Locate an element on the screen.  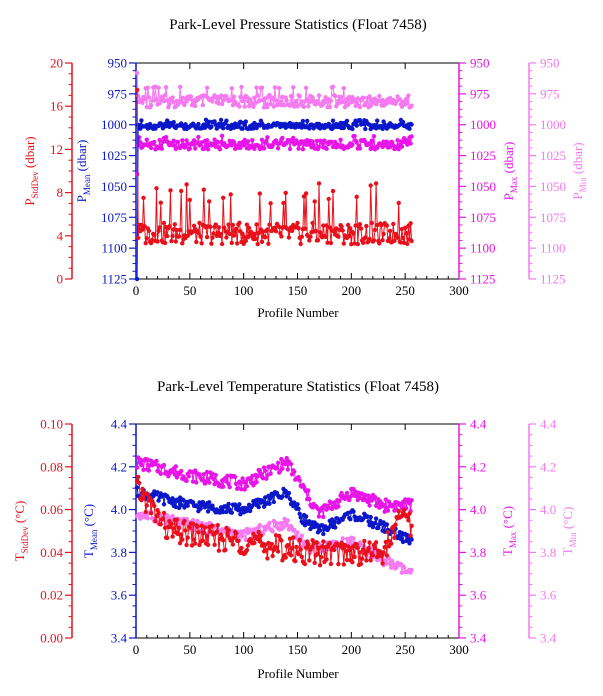
y-tick-label-stddev: 4 is located at coordinates (60, 235).